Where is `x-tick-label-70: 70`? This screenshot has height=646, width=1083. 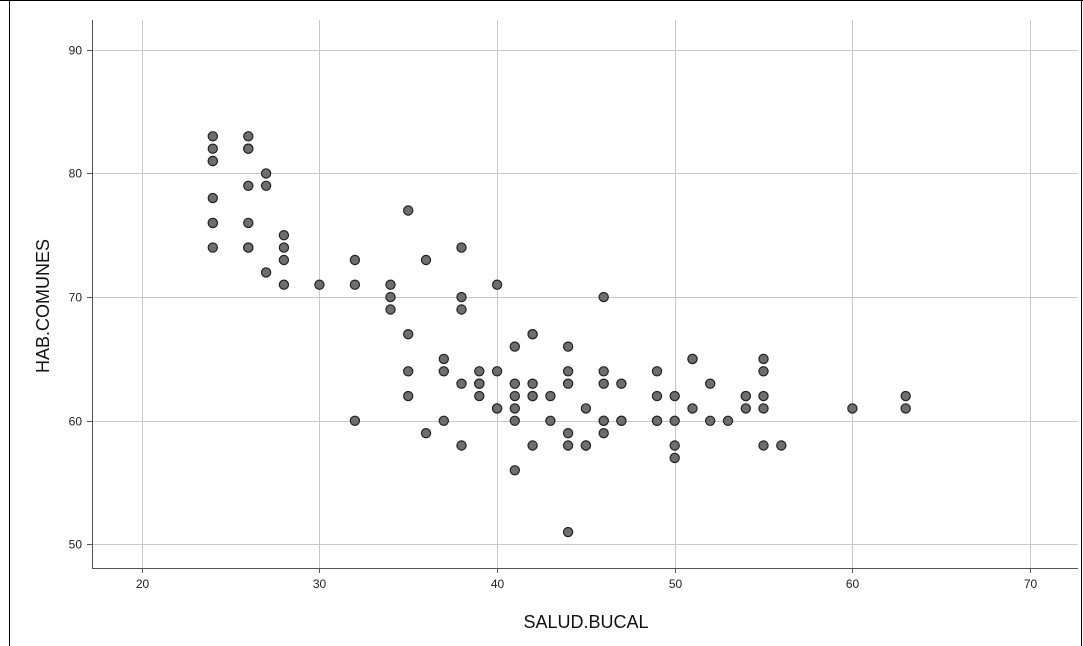
x-tick-label-70: 70 is located at coordinates (1031, 584).